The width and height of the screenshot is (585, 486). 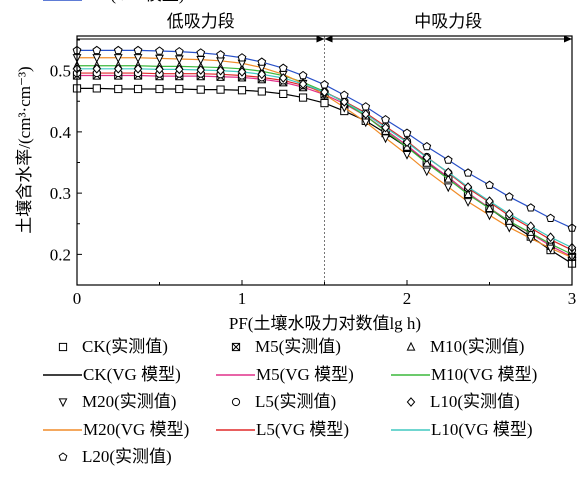 I want to click on legend-obs-label: L5(实测值), so click(x=295, y=401).